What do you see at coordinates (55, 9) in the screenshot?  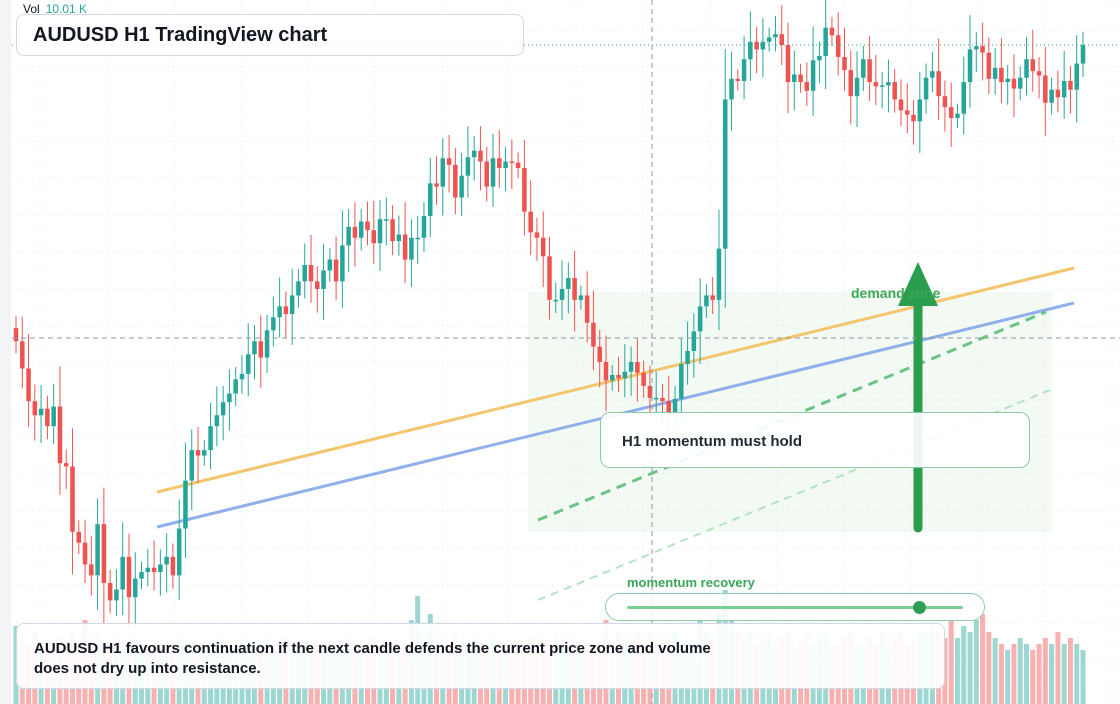 I see `volume-legend: Vol 10.01 K` at bounding box center [55, 9].